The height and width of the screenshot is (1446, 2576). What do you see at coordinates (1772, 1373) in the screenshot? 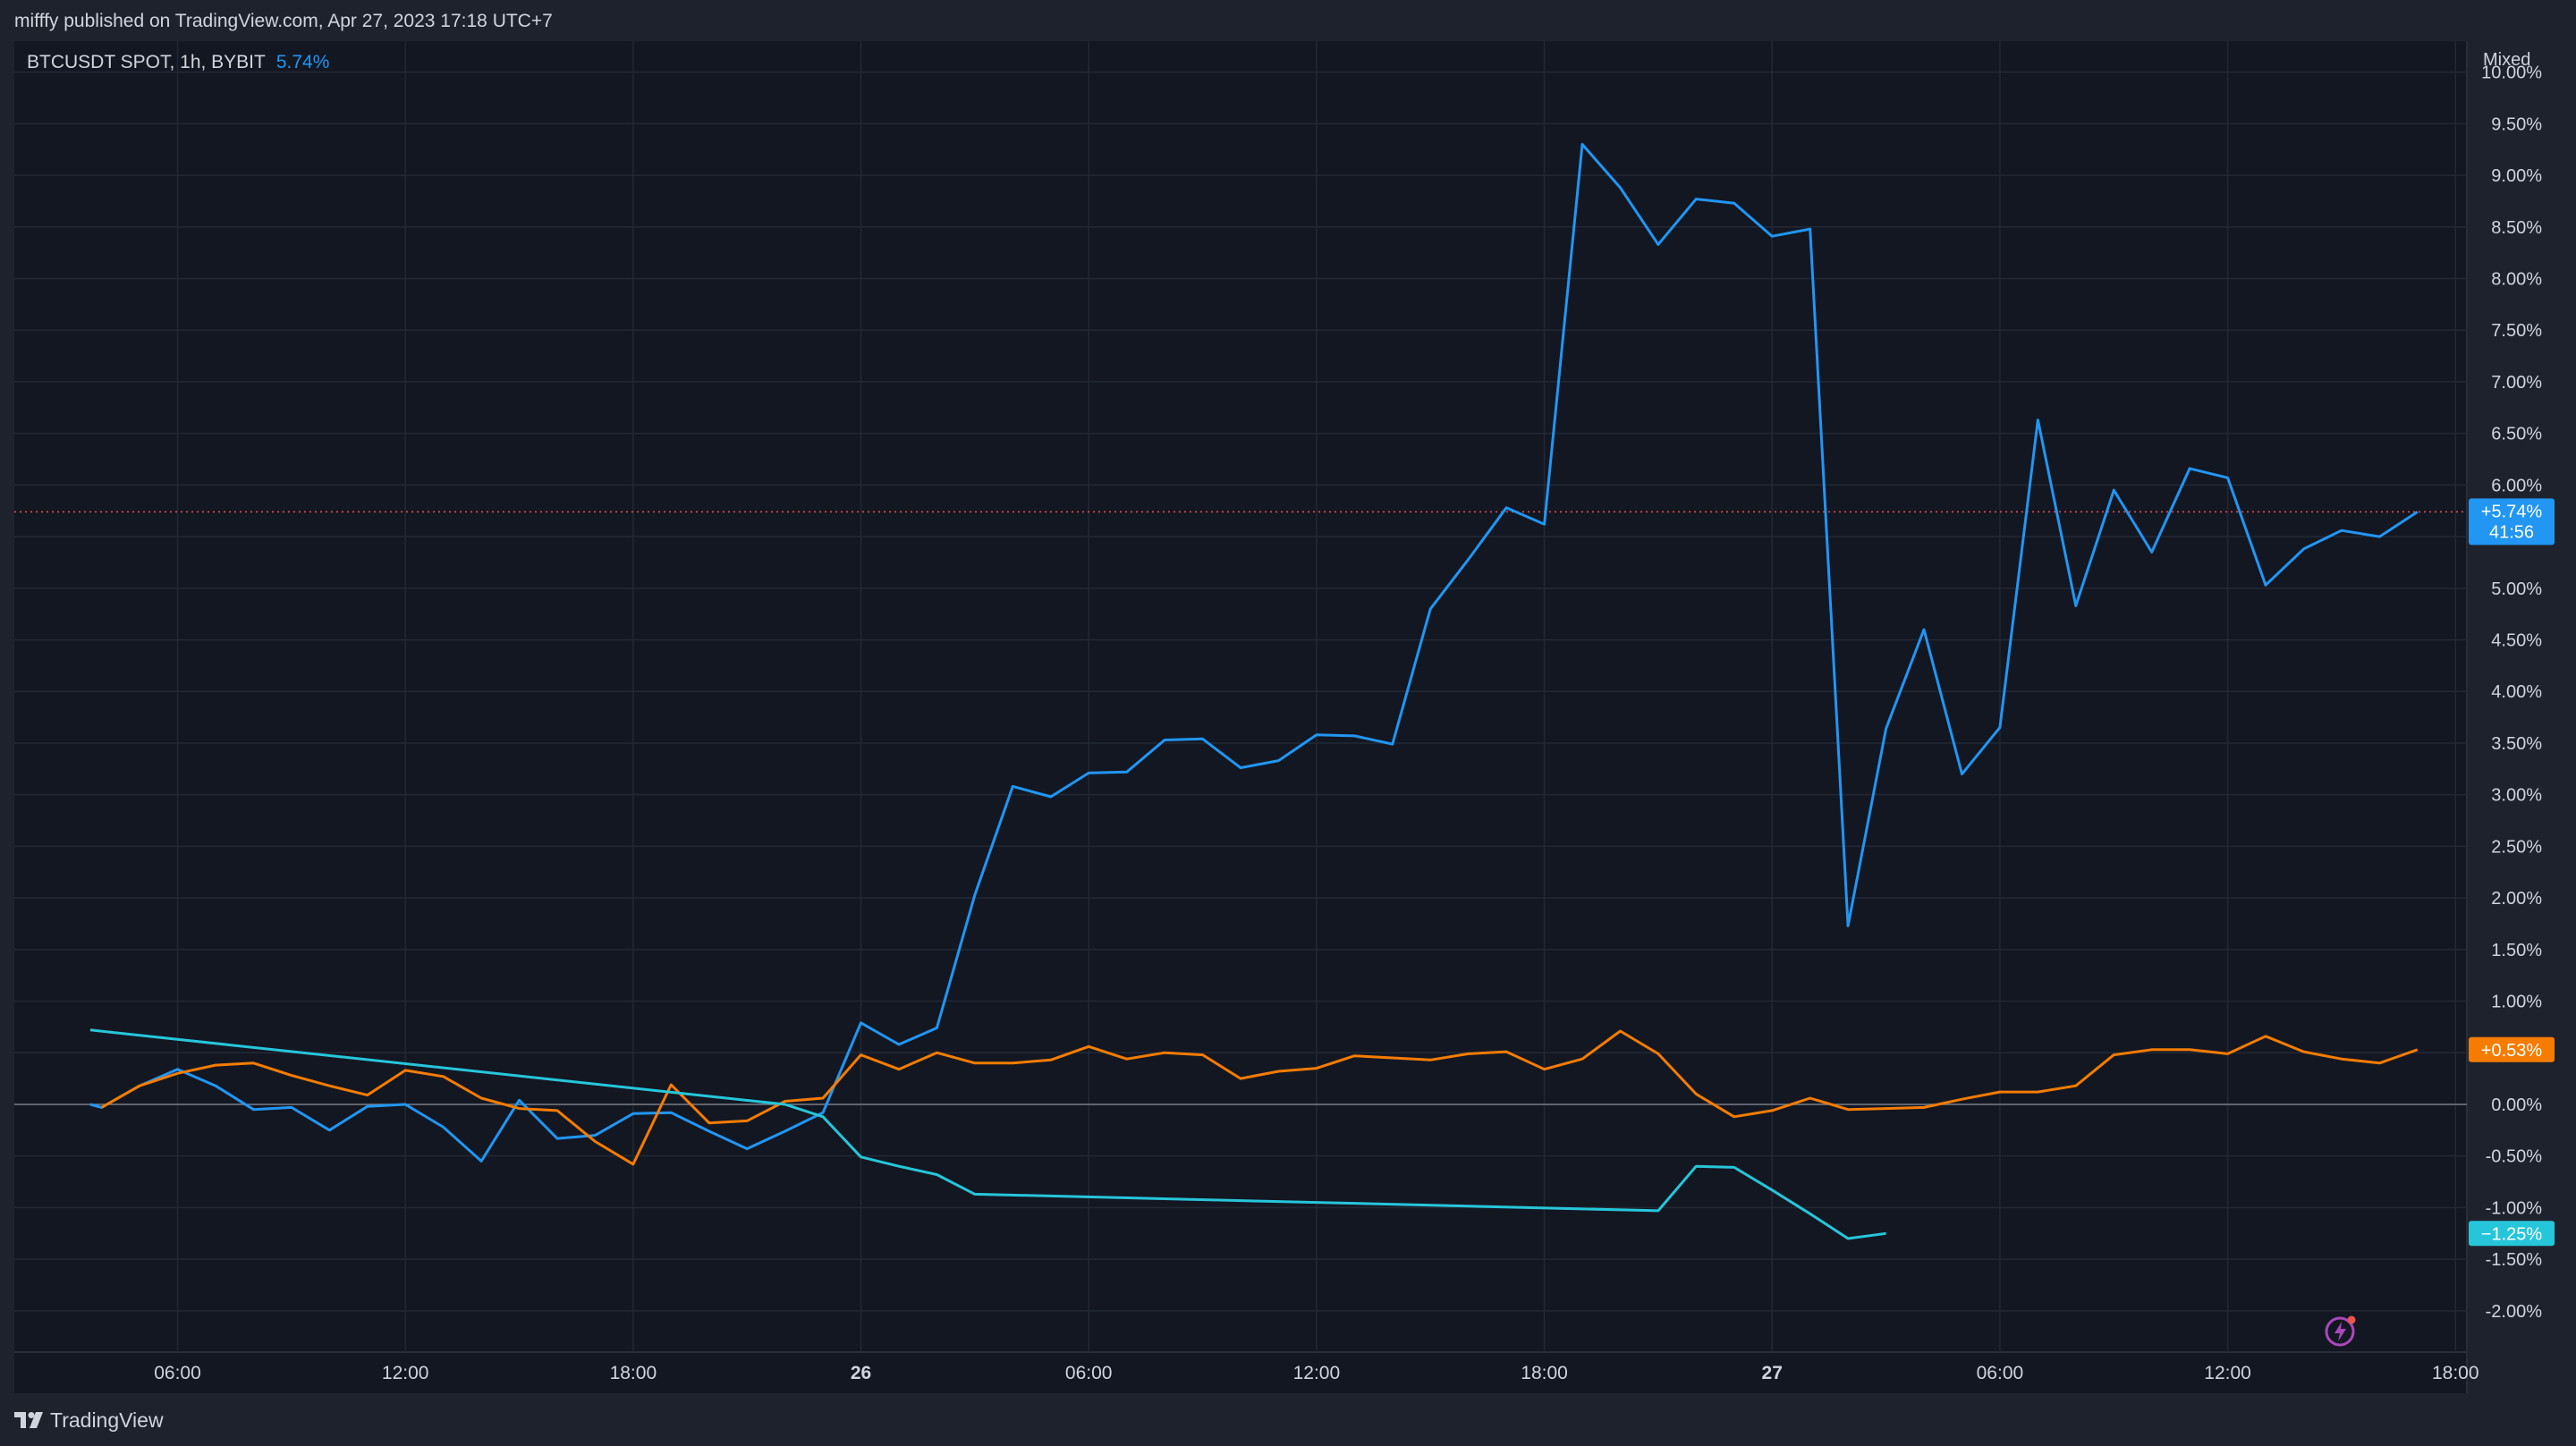
I see `x-tick-label: 27` at bounding box center [1772, 1373].